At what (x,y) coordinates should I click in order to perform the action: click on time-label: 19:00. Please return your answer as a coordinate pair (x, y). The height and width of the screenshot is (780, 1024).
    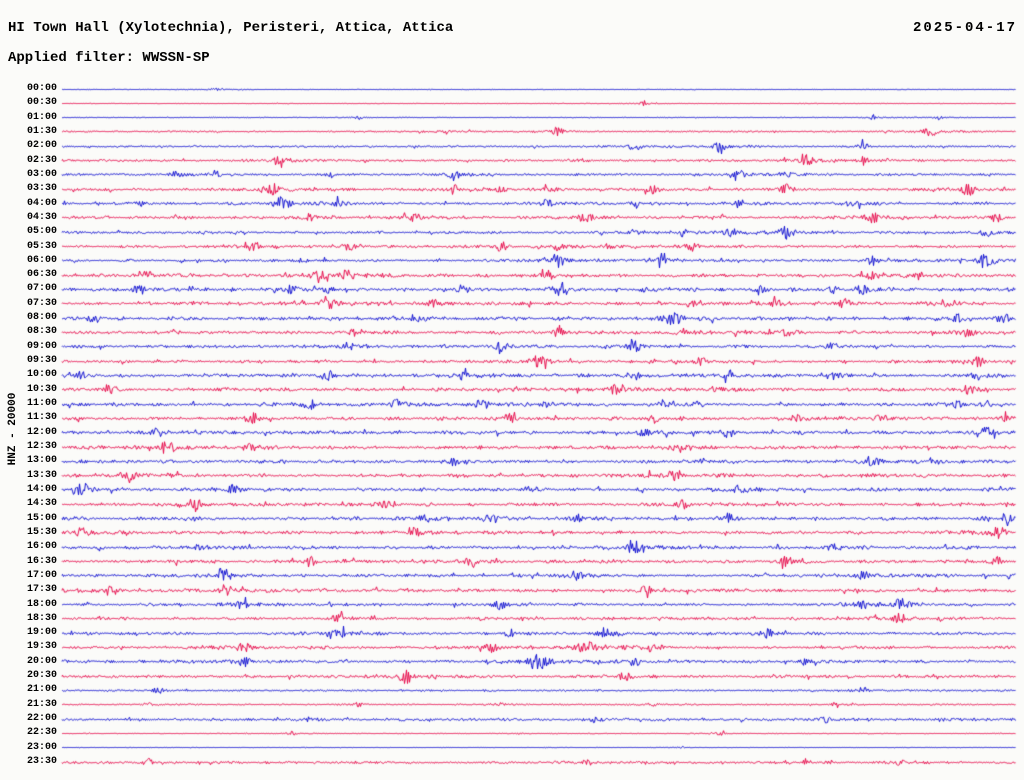
    Looking at the image, I should click on (41, 633).